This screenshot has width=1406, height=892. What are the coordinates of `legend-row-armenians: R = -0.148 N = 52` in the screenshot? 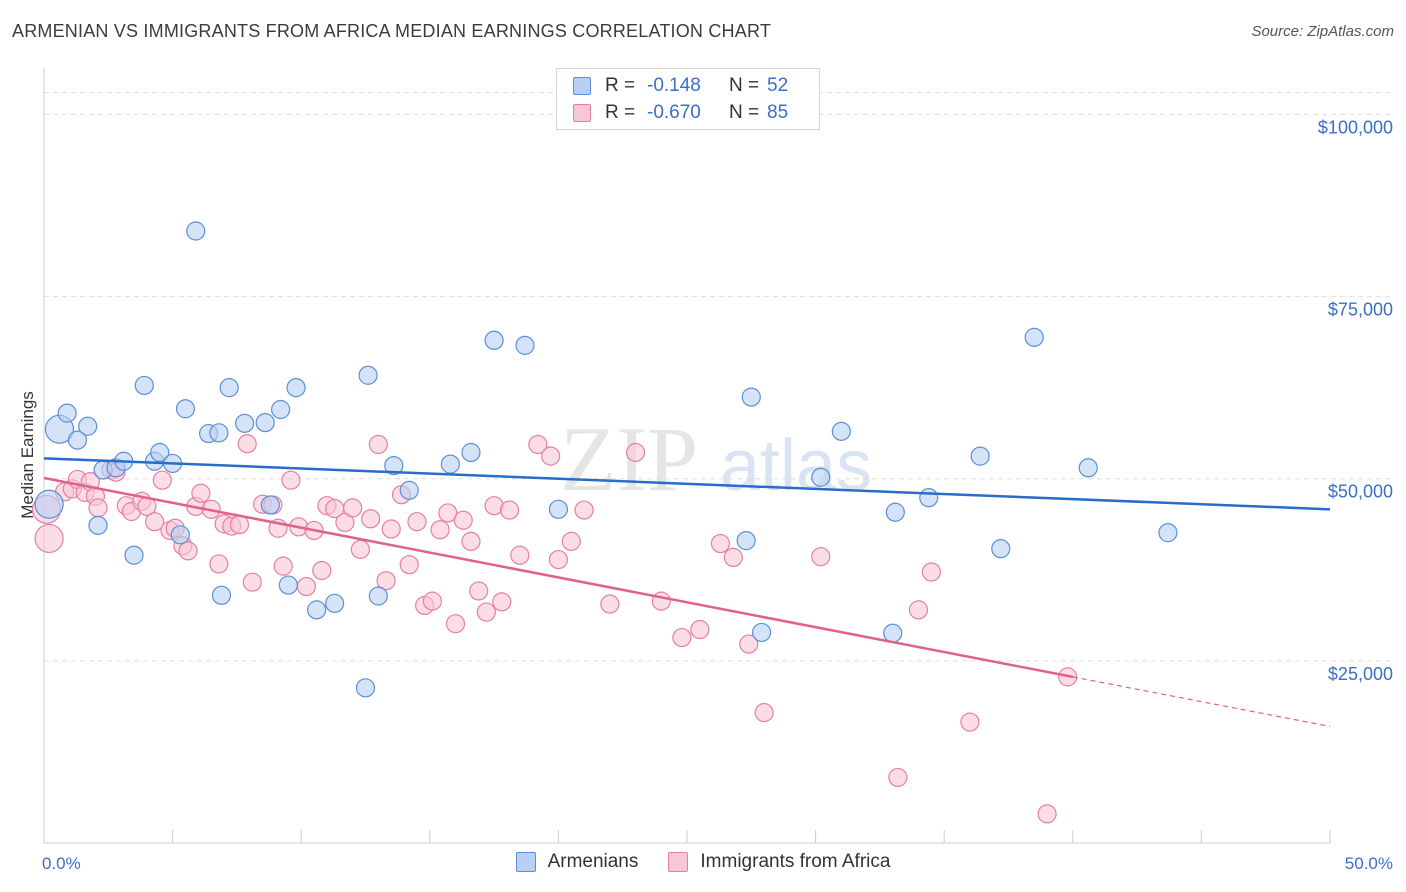 It's located at (680, 86).